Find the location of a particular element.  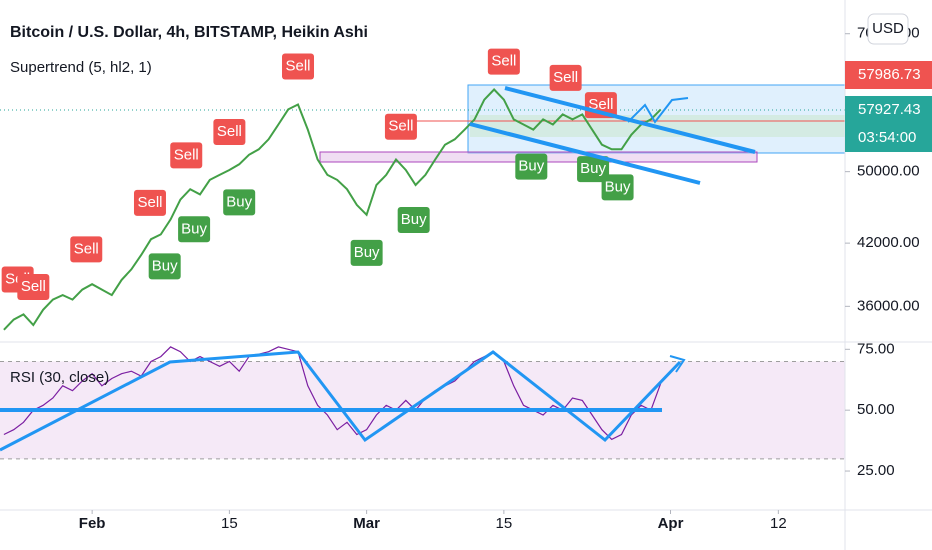

trend-line is located at coordinates (585, 153).